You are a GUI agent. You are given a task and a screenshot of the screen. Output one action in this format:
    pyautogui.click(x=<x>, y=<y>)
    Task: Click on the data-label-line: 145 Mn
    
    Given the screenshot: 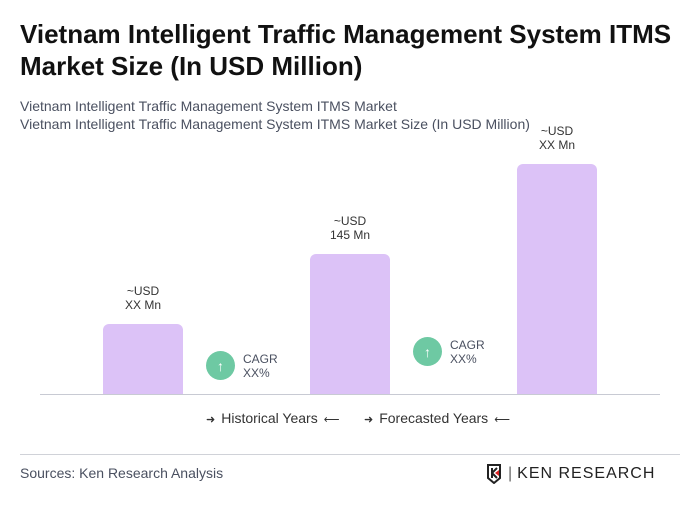 What is the action you would take?
    pyautogui.click(x=350, y=235)
    